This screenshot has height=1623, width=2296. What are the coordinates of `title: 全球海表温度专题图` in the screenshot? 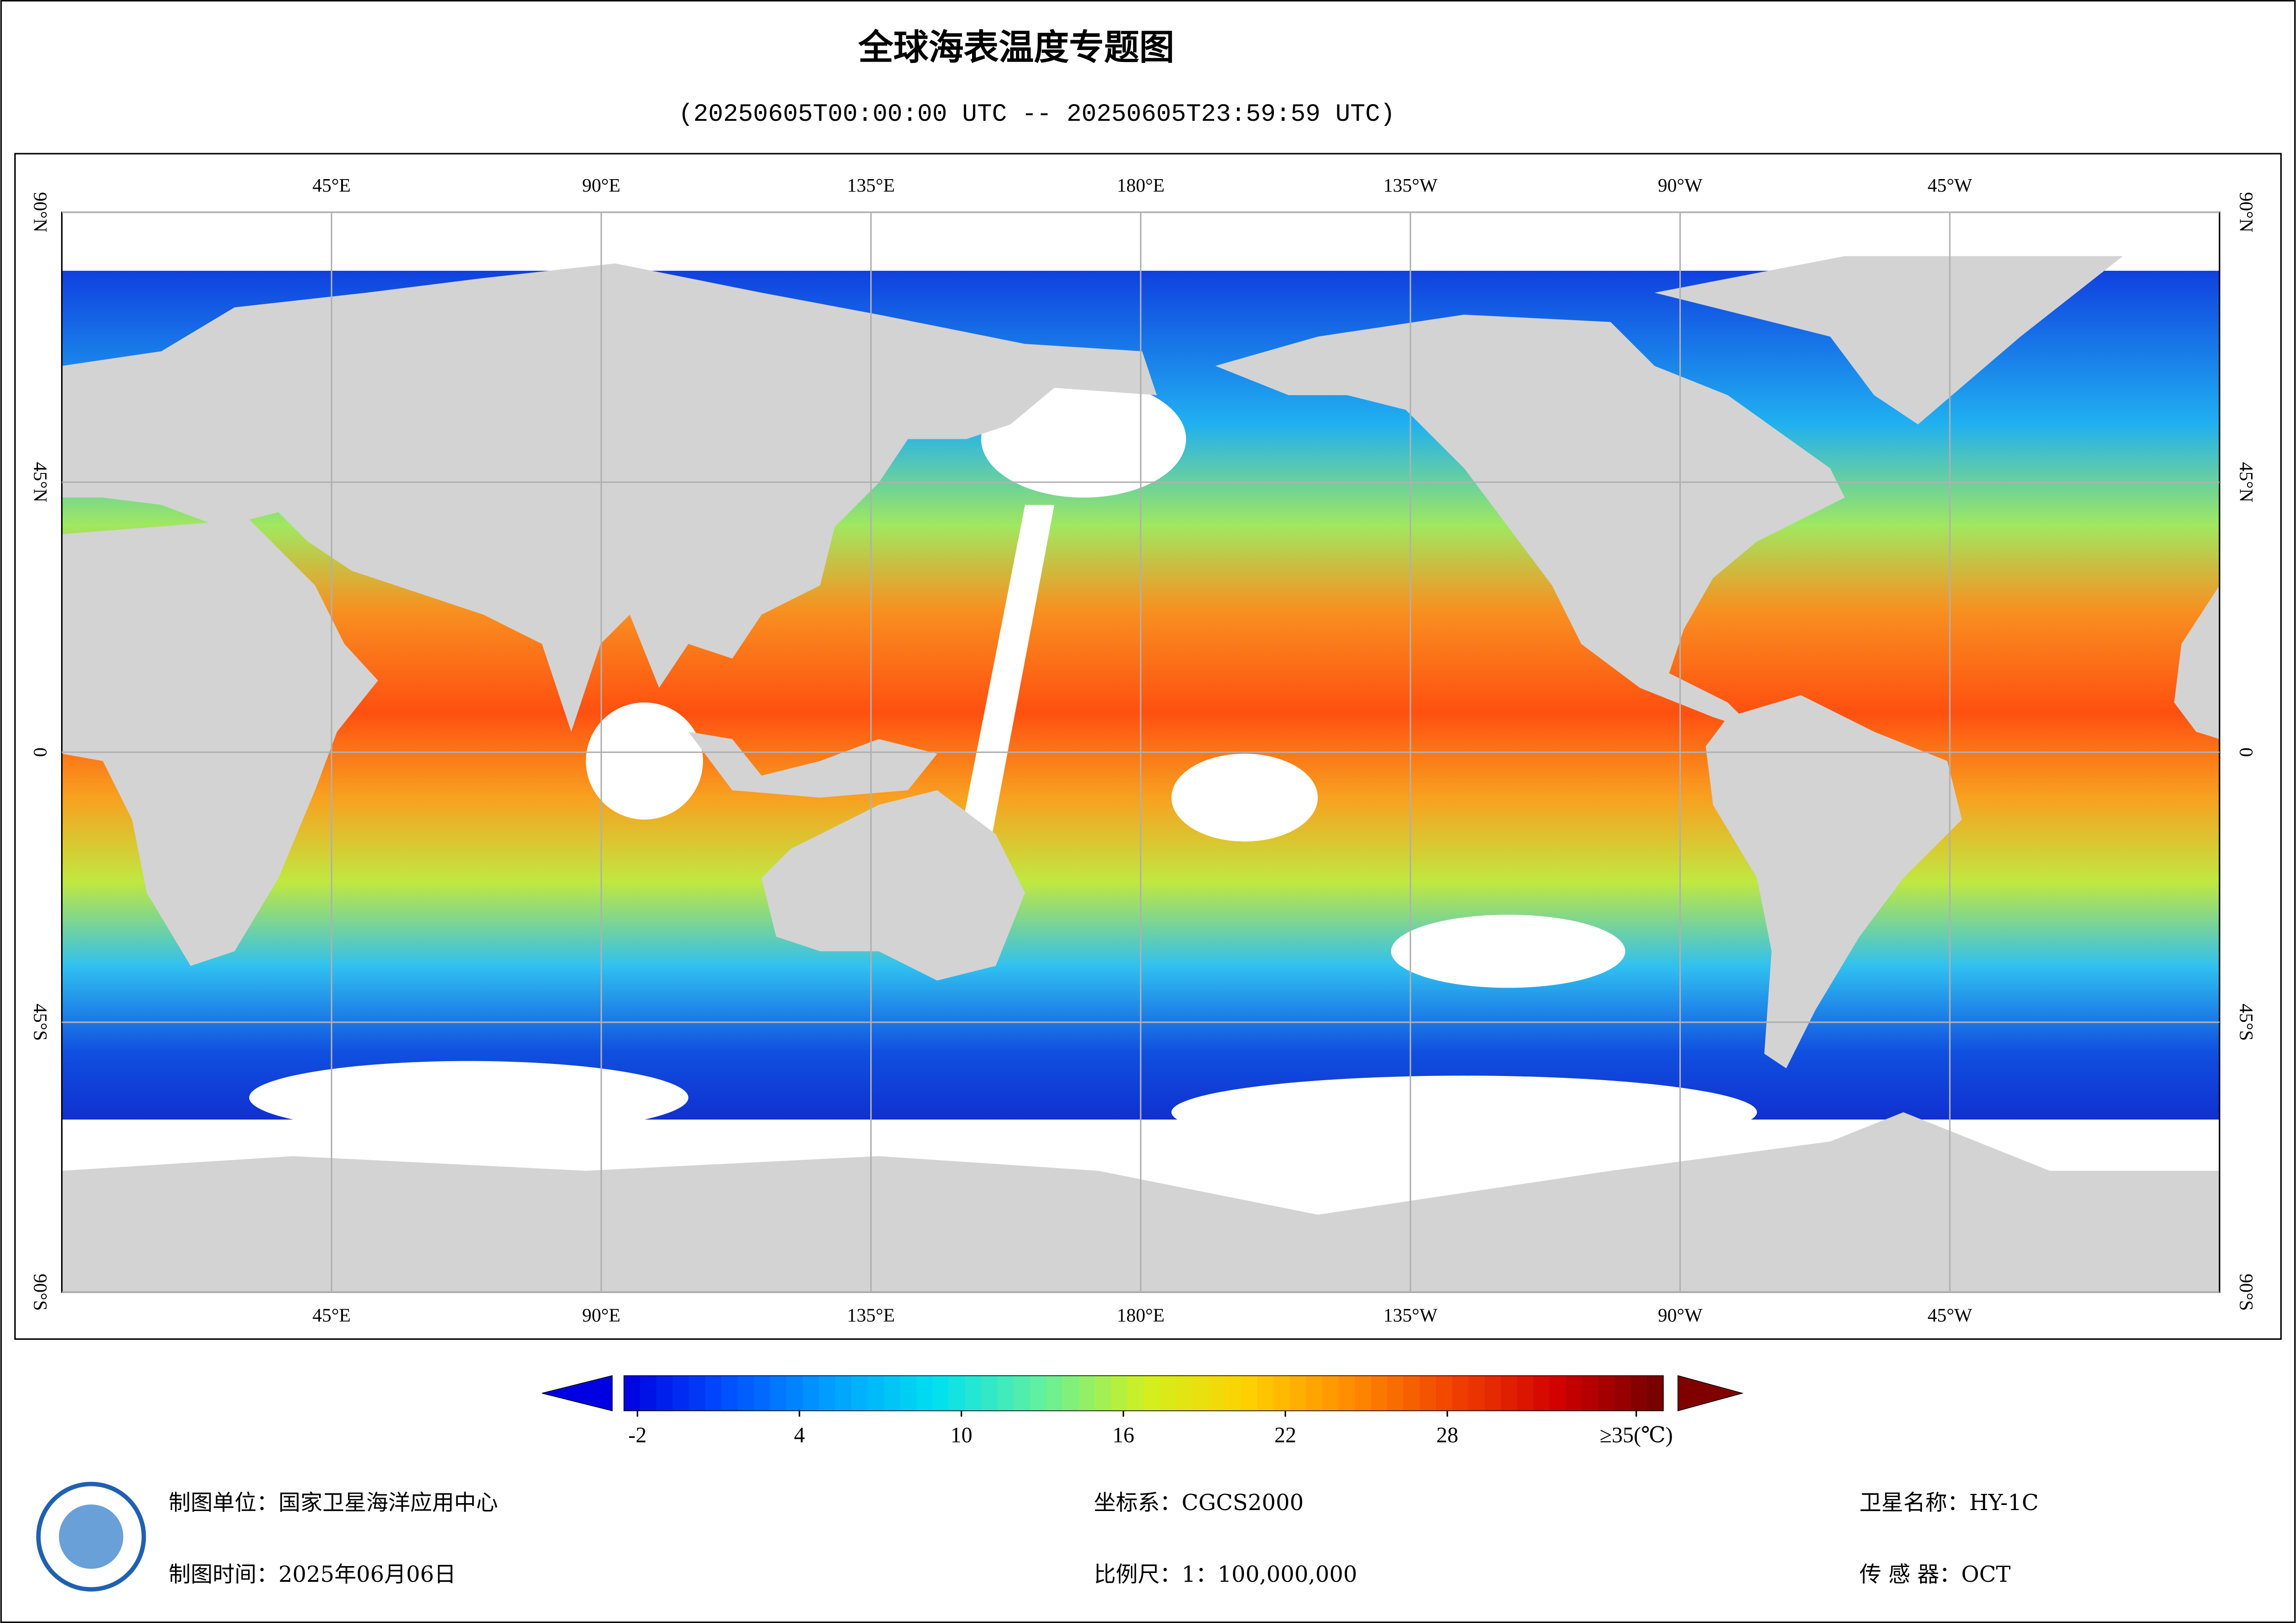 It's located at (1016, 47).